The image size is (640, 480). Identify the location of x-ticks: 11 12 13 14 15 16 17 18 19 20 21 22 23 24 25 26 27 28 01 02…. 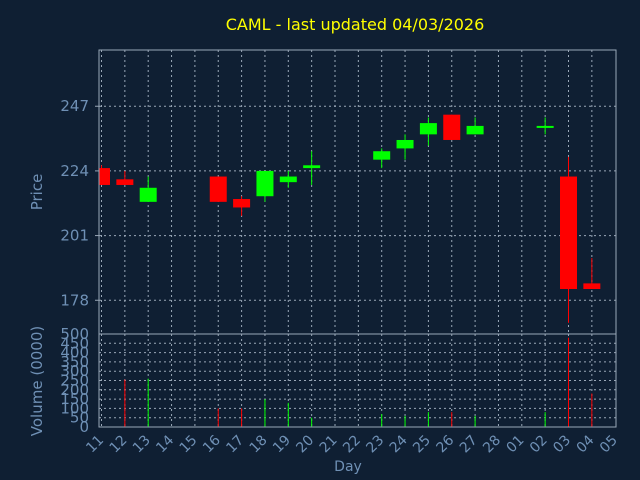
(352, 444).